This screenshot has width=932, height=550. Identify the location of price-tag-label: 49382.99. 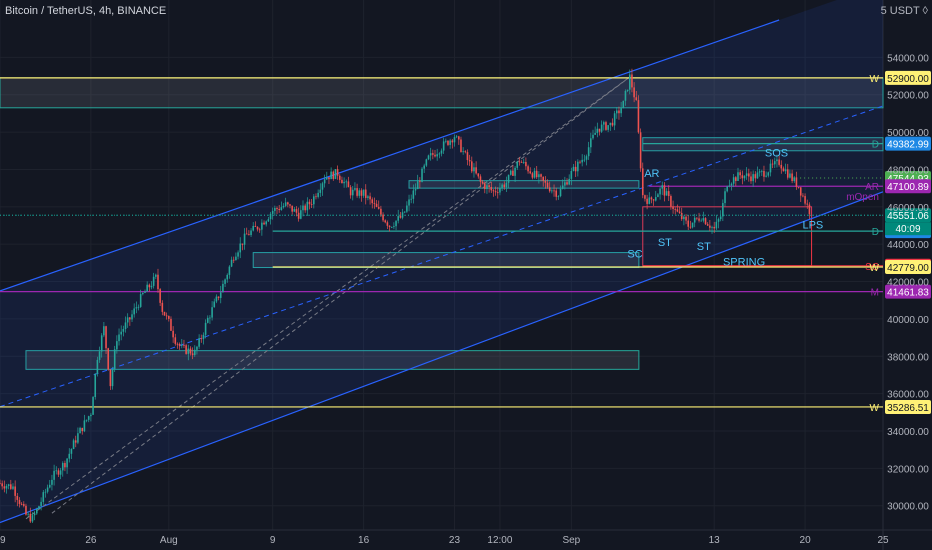
(908, 145).